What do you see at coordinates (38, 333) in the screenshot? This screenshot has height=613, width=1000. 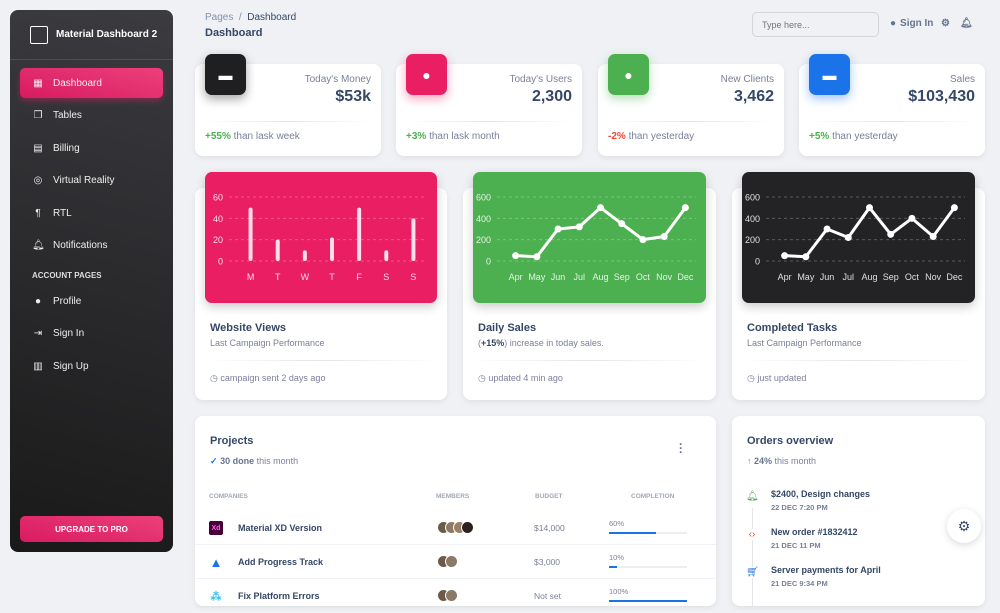 I see `login-icon: ⇥` at bounding box center [38, 333].